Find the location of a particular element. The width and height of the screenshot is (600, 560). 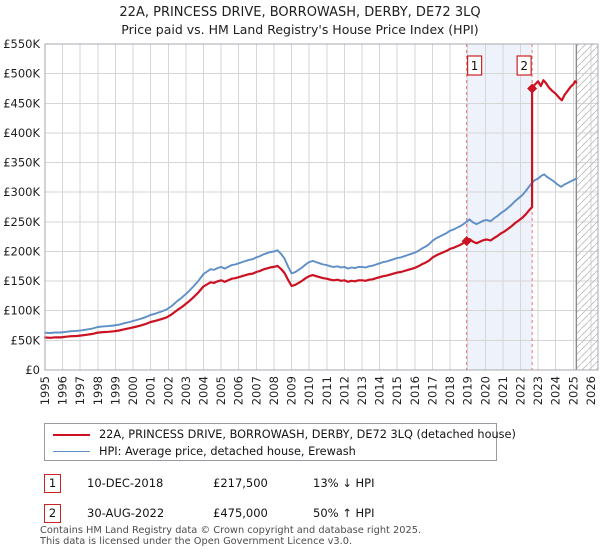

x-tick-label: 2000 is located at coordinates (133, 390).